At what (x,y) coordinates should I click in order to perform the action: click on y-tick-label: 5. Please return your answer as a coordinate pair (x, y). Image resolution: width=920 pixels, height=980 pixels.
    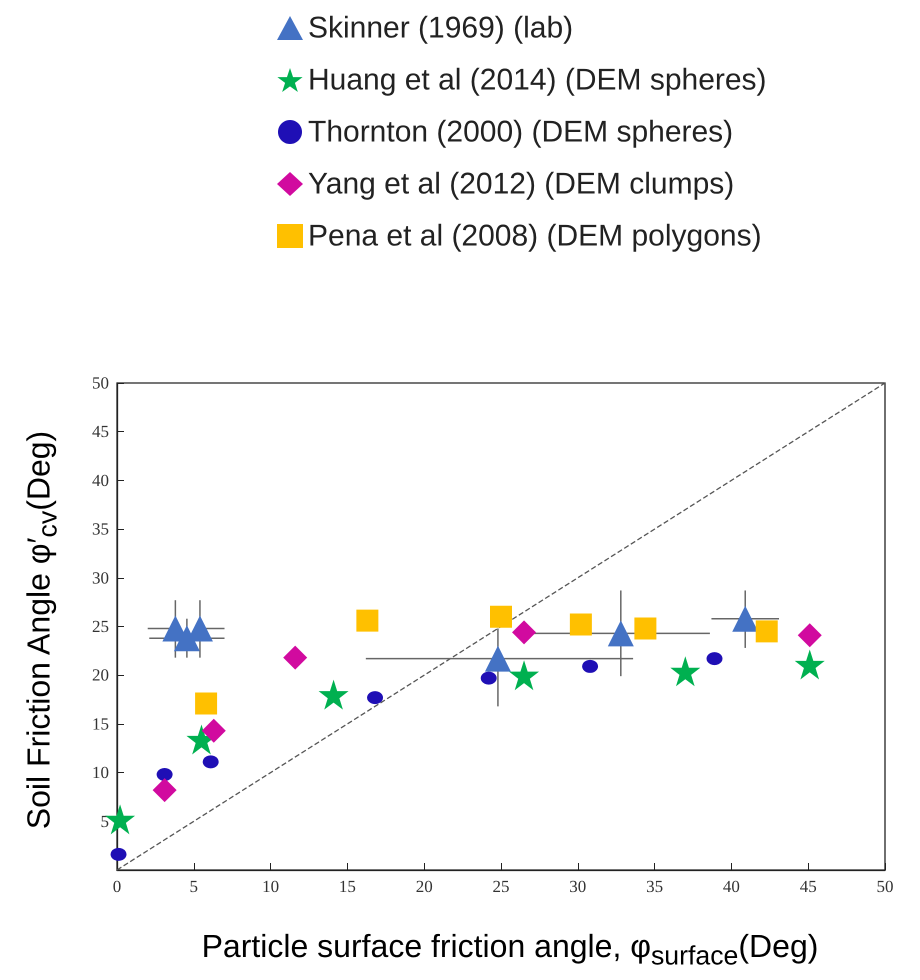
    Looking at the image, I should click on (104, 821).